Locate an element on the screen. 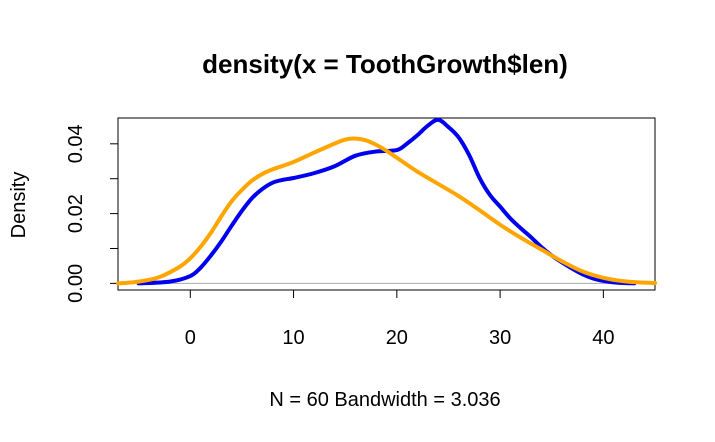 This screenshot has height=442, width=715. x-tick-label: 20 is located at coordinates (397, 338).